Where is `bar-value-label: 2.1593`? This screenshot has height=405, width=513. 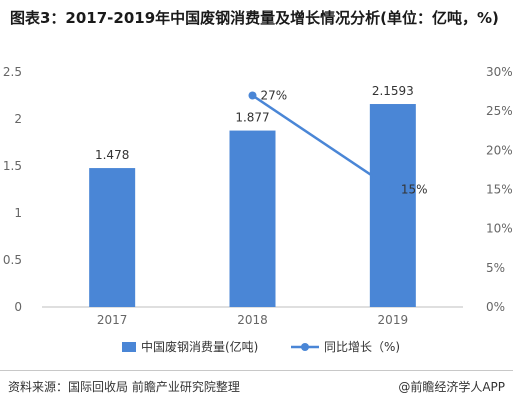 bar-value-label: 2.1593 is located at coordinates (393, 91).